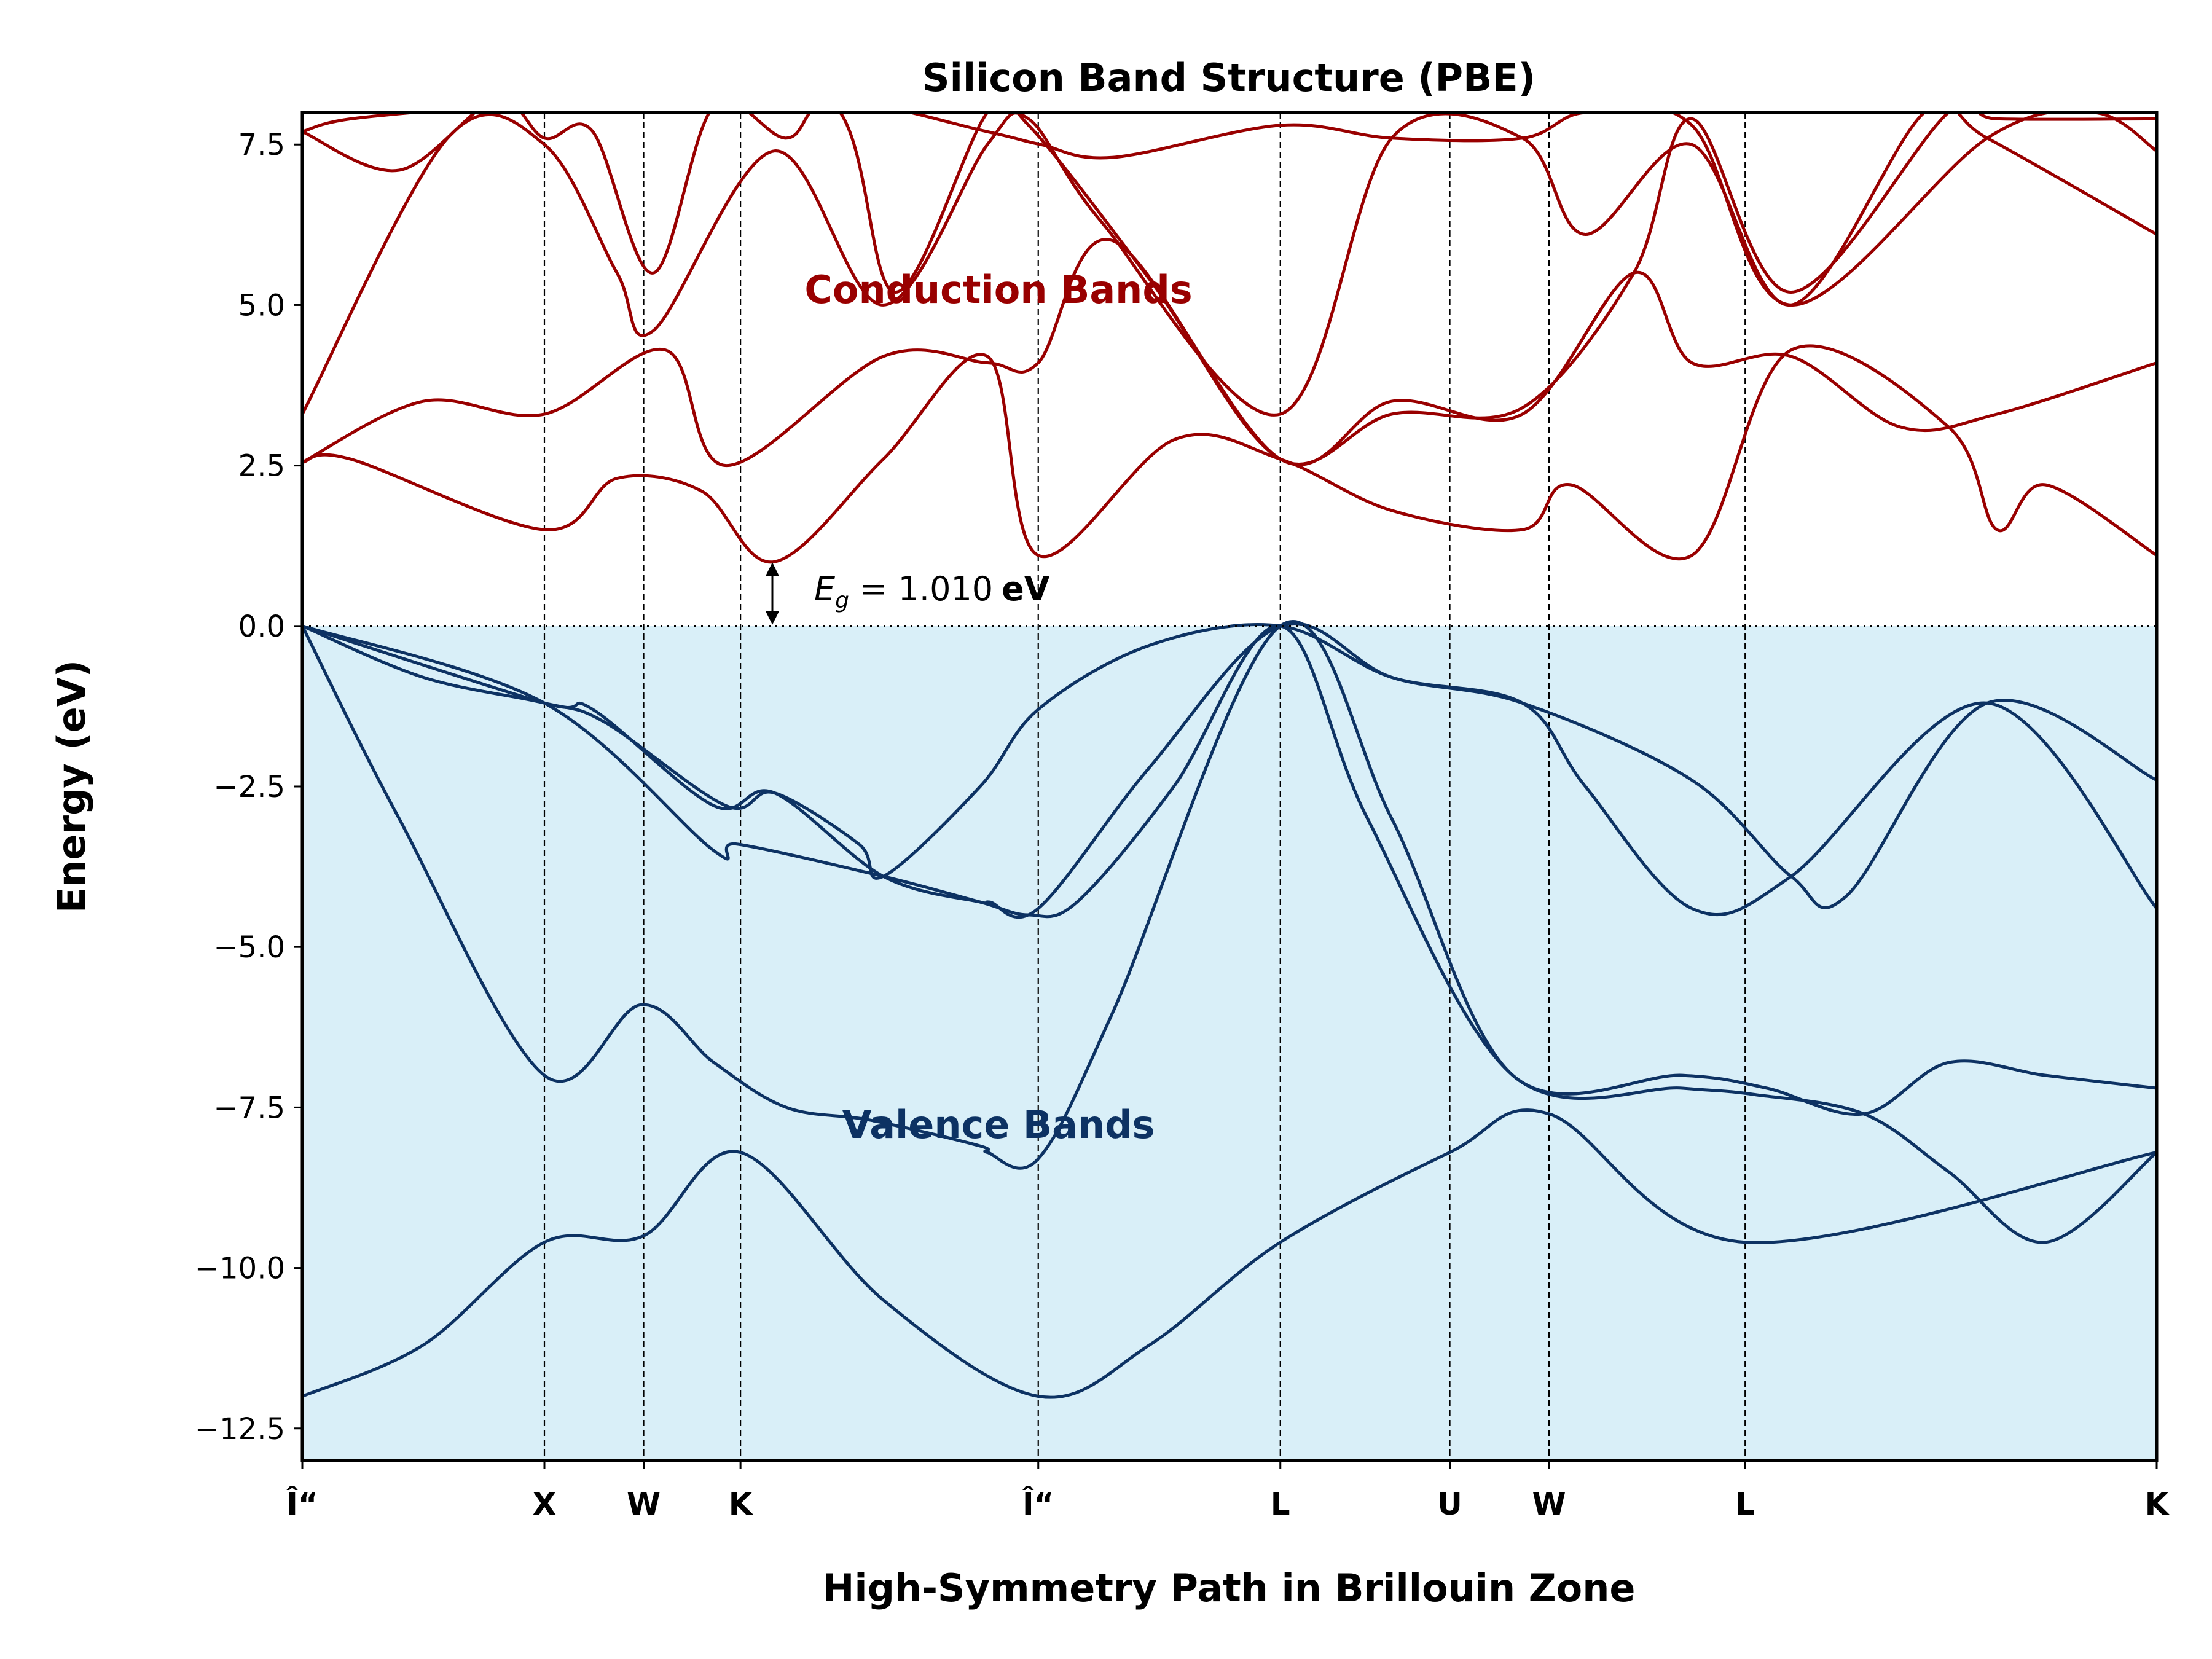 The image size is (2212, 1659). Describe the element at coordinates (946, 589) in the screenshot. I see `gap-value: 1.010` at that location.